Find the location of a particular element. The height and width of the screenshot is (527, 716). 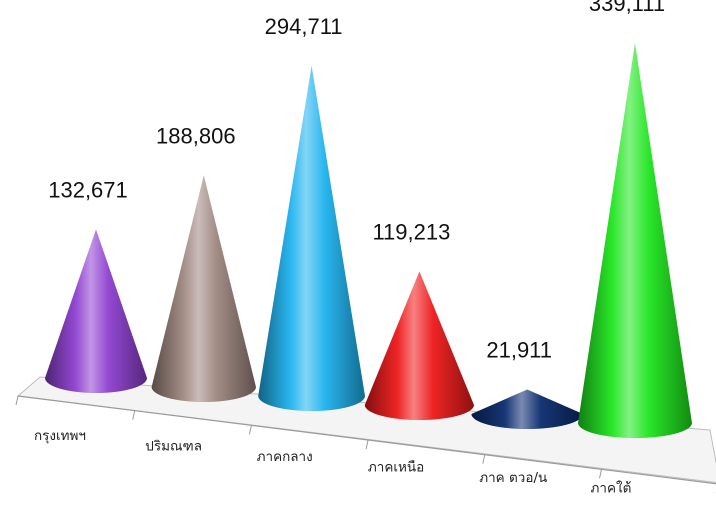

value-label: 339,111 is located at coordinates (627, 8).